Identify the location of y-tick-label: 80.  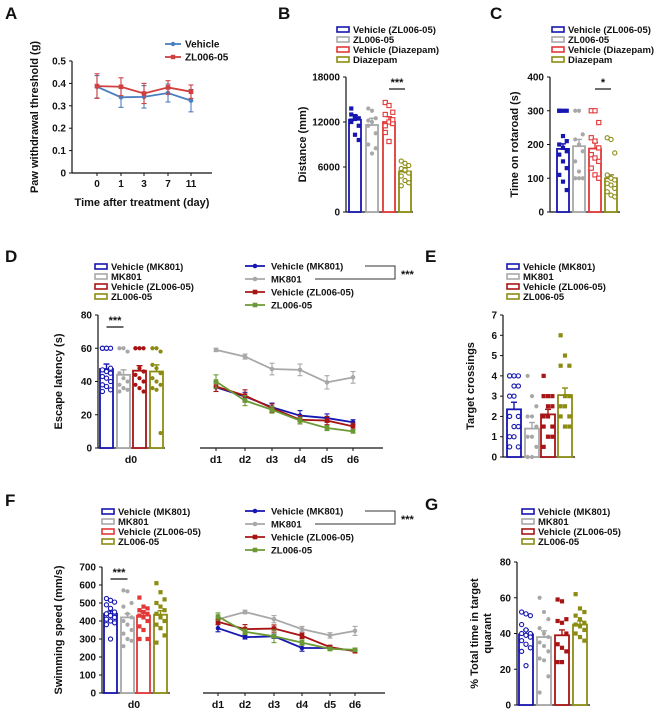
(87, 316).